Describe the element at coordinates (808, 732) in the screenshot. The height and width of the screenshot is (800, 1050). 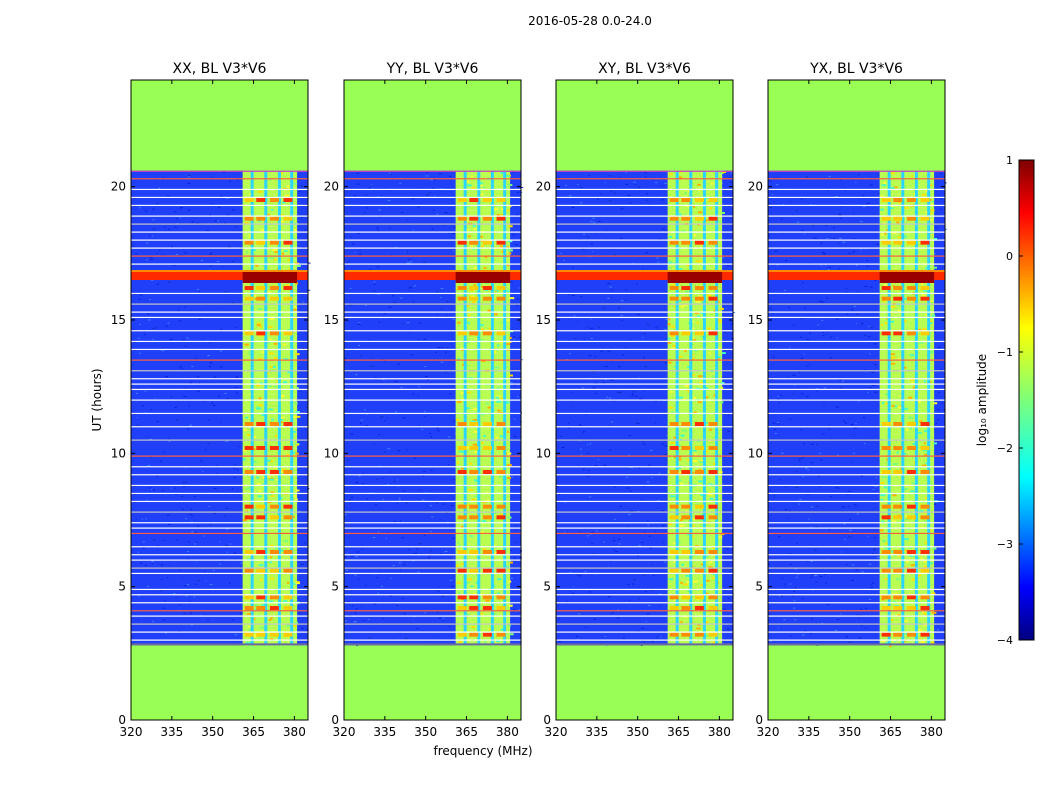
I see `x-tick-label: 335` at that location.